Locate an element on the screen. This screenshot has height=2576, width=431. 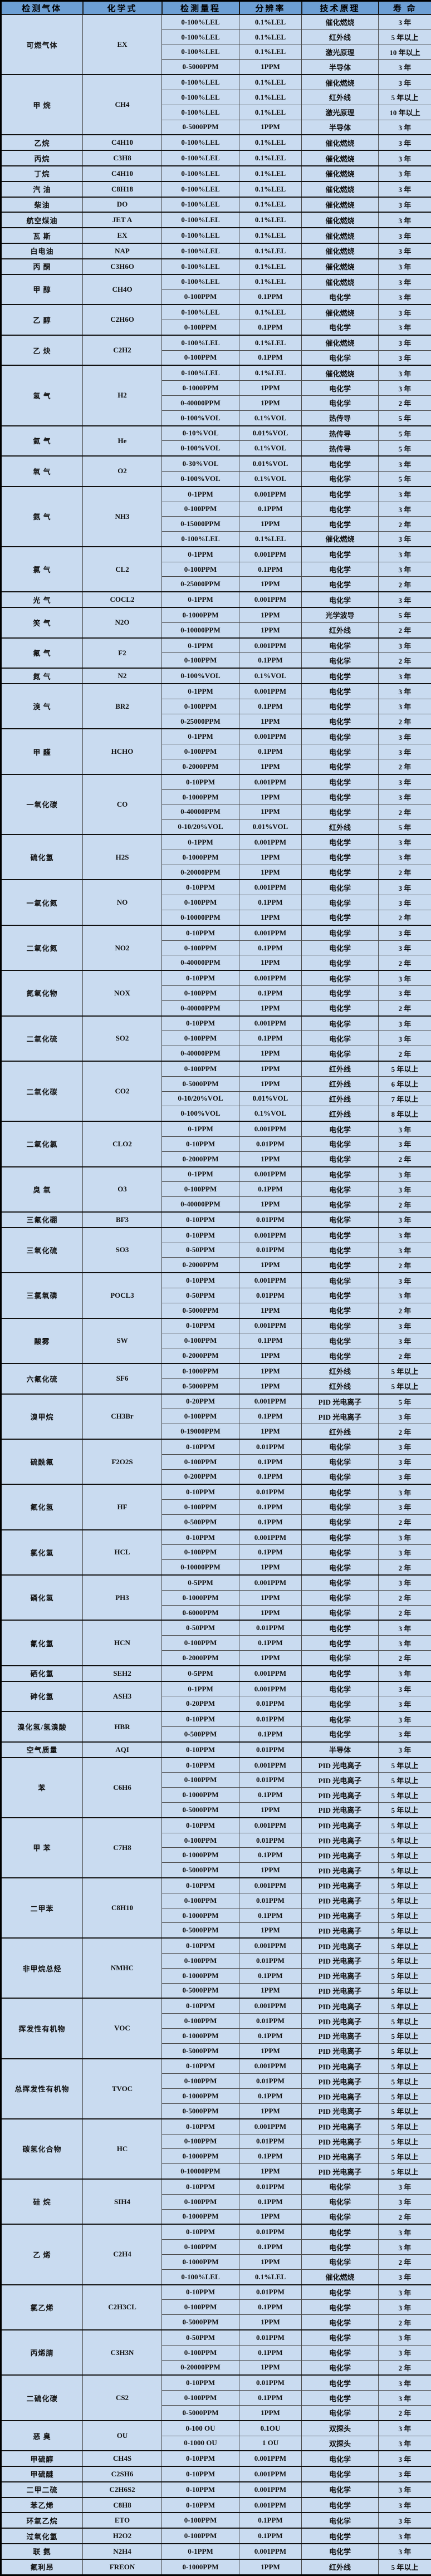
range-cell: 0-20000PPM is located at coordinates (200, 873).